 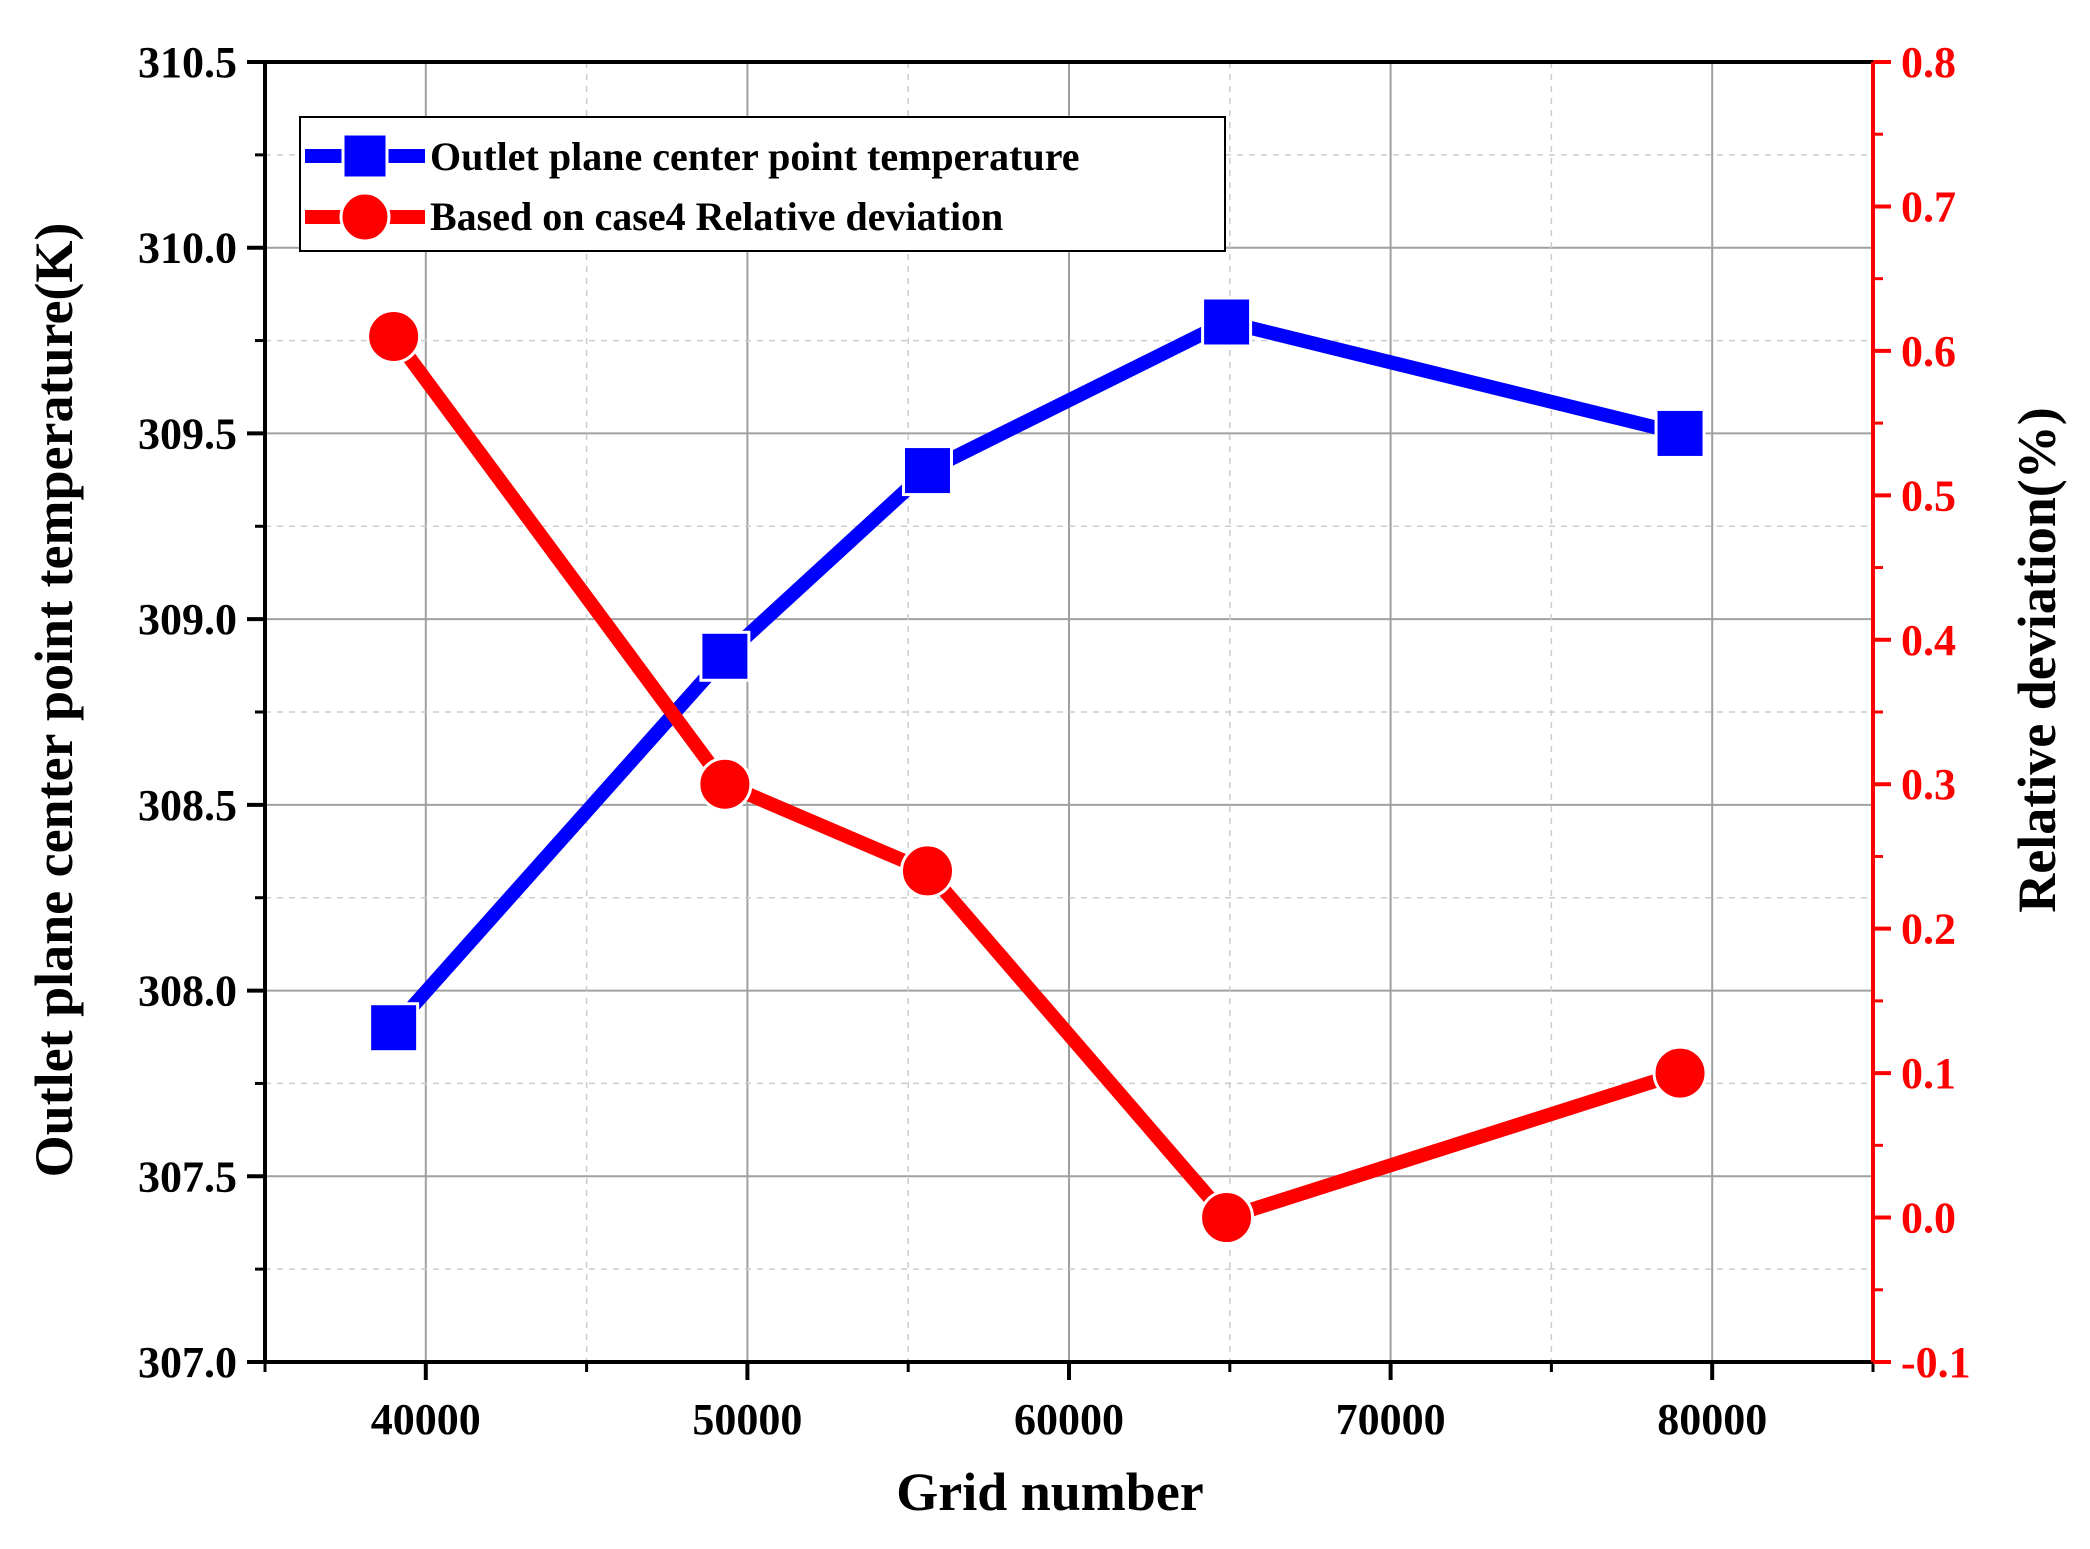 I want to click on y-right-tick-label: 0.4, so click(x=1928, y=640).